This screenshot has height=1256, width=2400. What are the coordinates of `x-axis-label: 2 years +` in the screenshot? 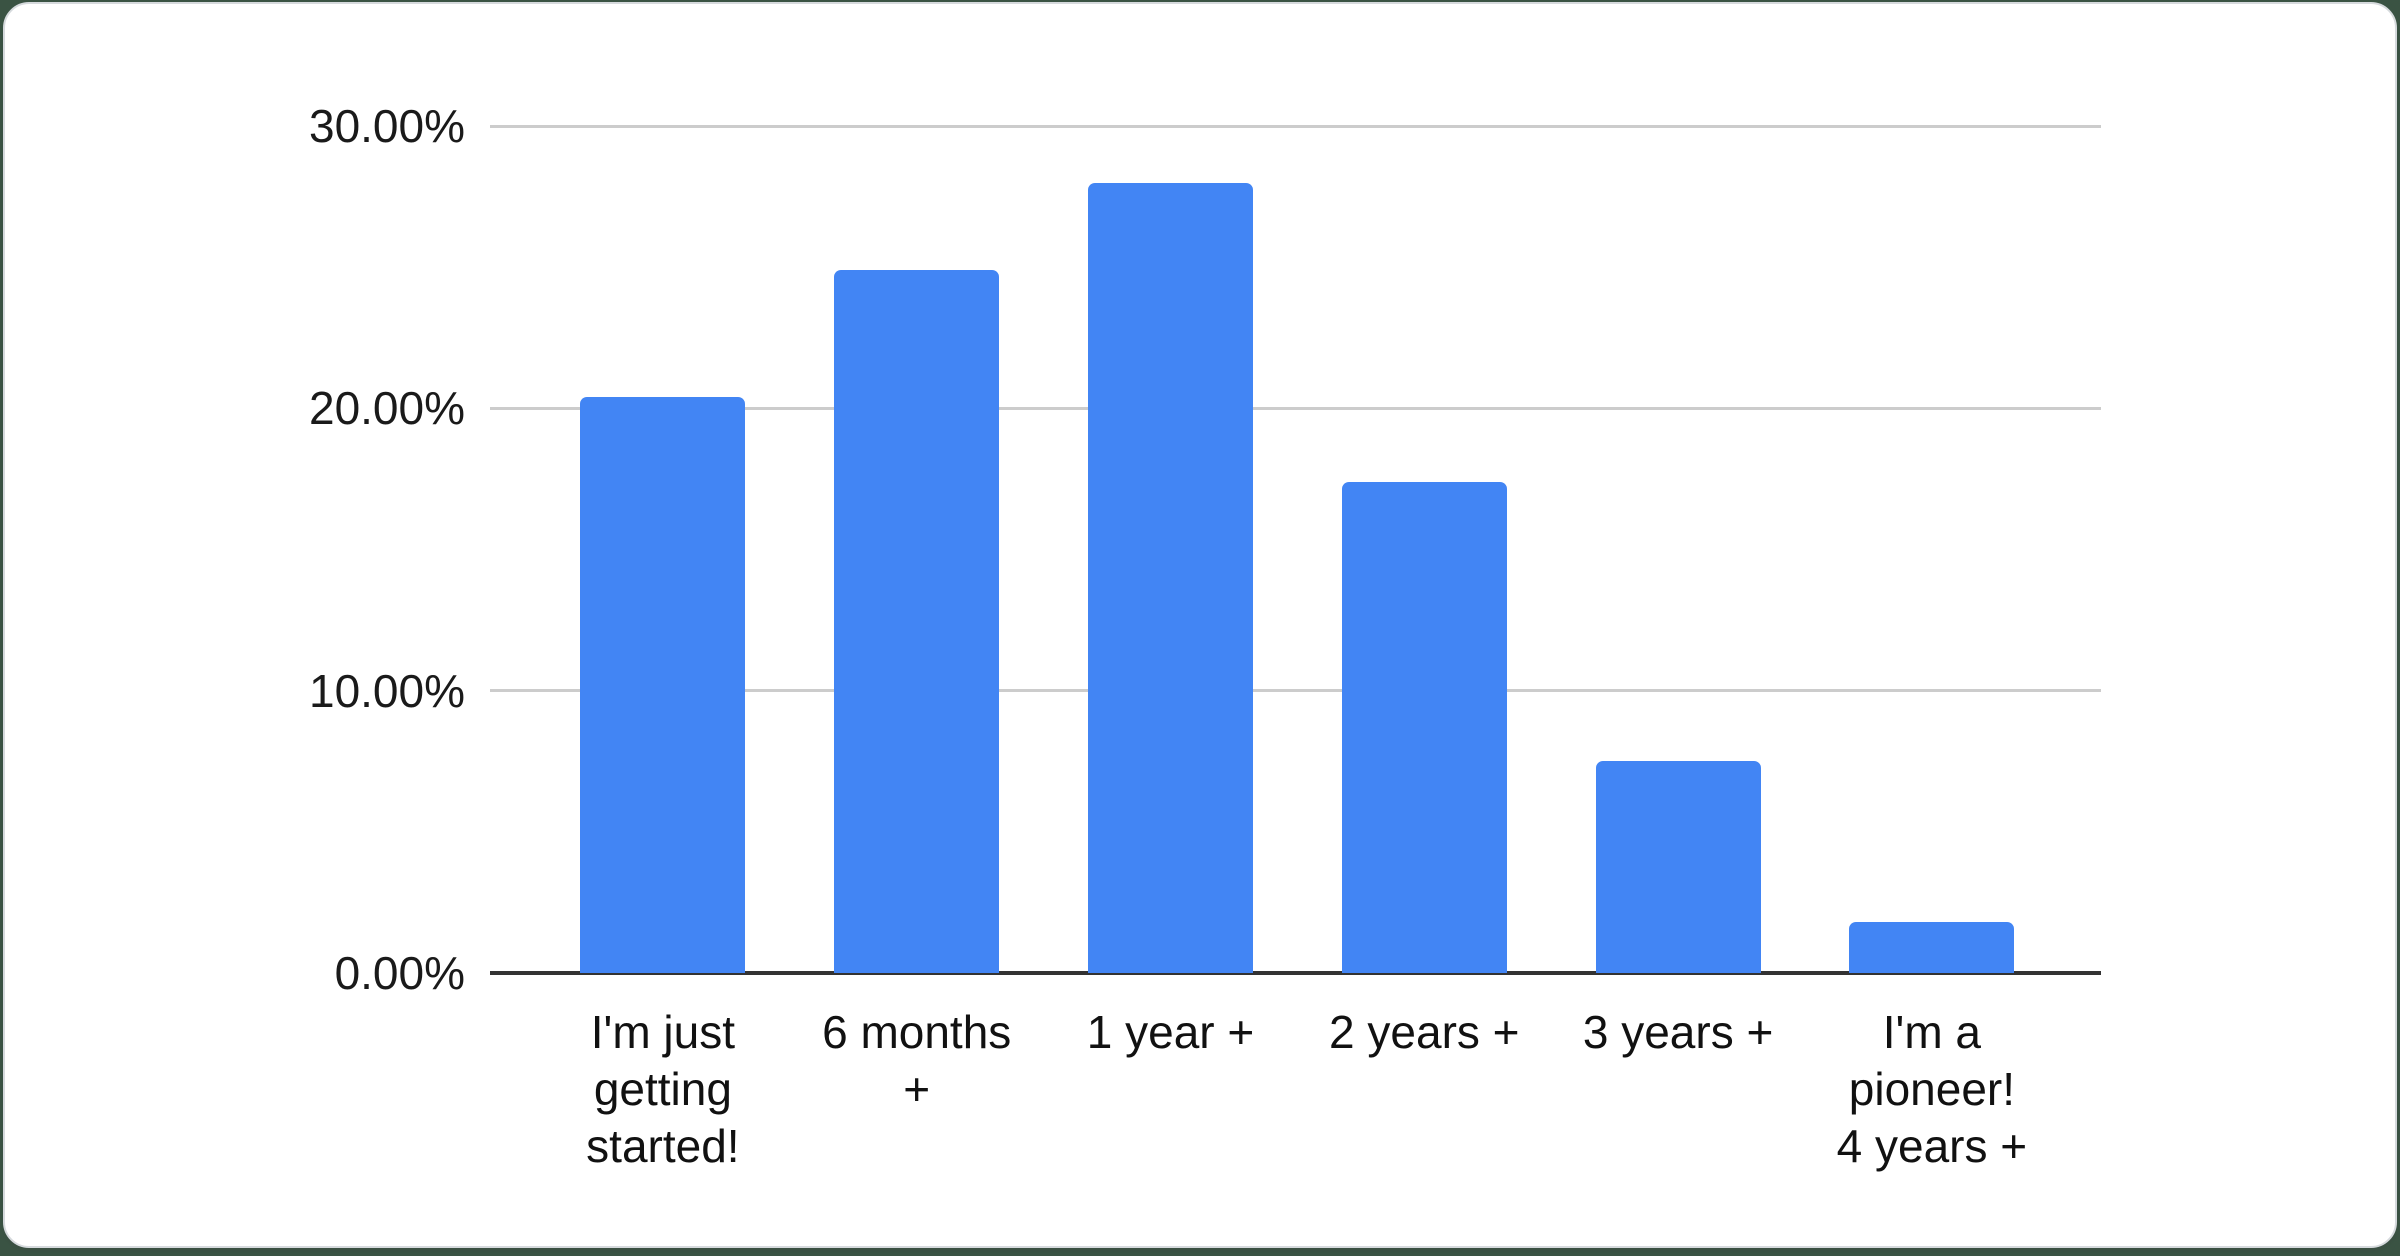 It's located at (1424, 1032).